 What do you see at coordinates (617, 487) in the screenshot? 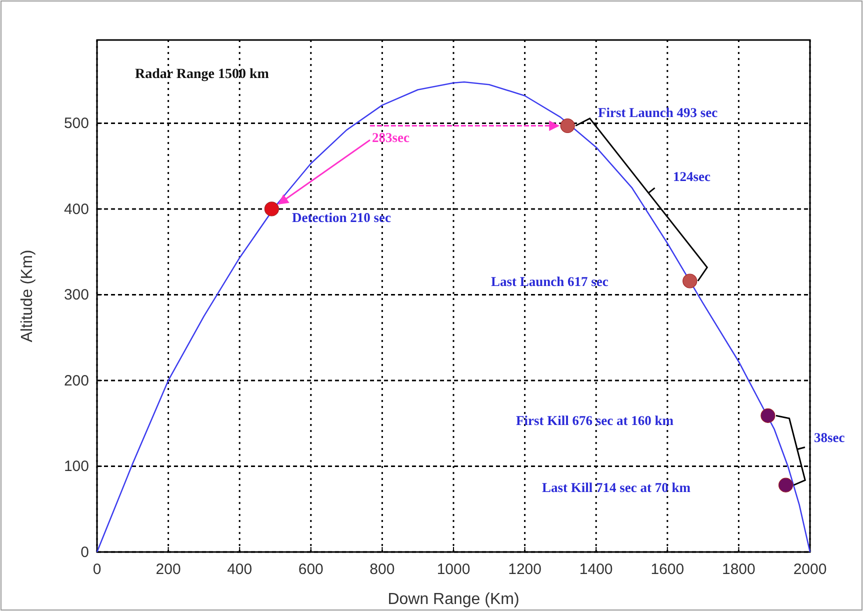
I see `annotation: Last Kill 714 sec at 70 km` at bounding box center [617, 487].